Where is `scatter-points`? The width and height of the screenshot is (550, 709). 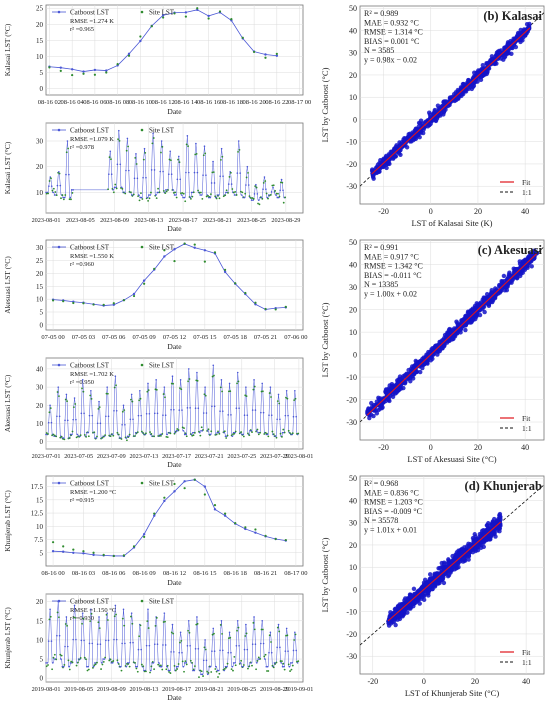 scatter-points is located at coordinates (452, 565).